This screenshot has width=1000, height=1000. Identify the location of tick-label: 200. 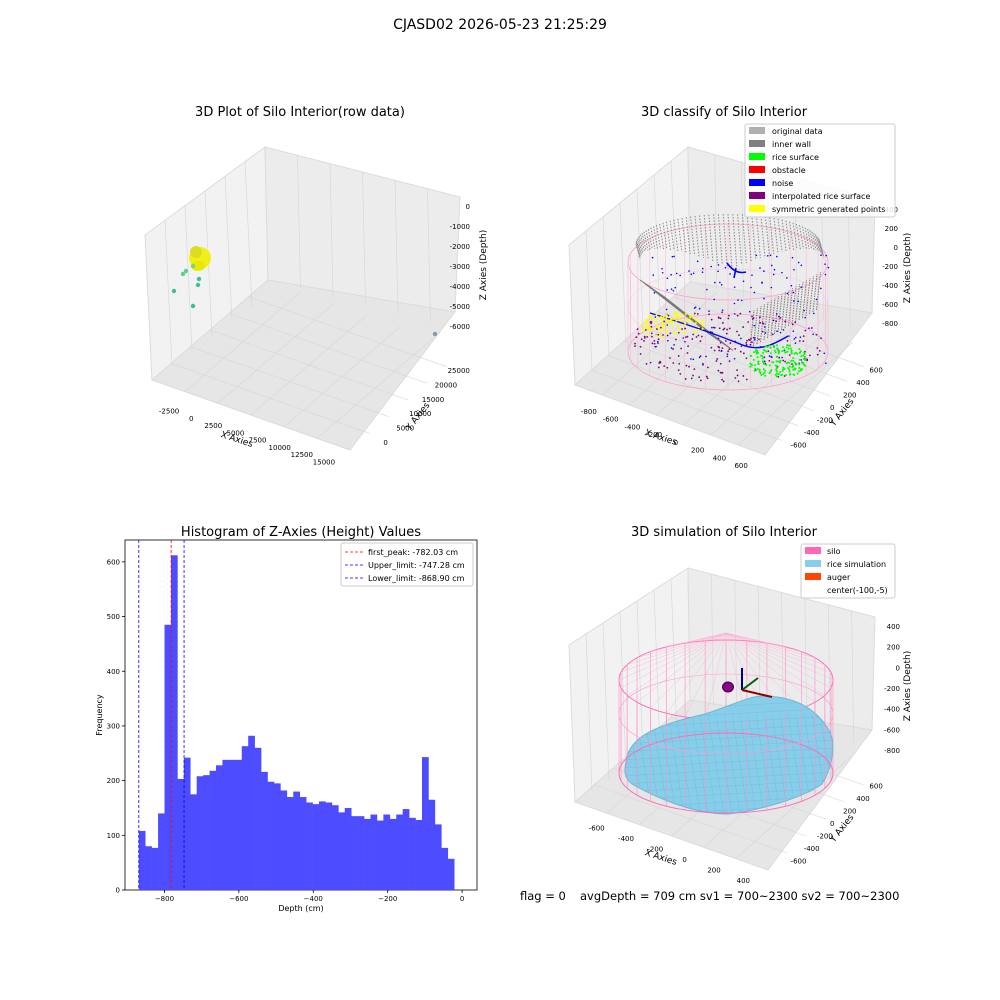
(697, 451).